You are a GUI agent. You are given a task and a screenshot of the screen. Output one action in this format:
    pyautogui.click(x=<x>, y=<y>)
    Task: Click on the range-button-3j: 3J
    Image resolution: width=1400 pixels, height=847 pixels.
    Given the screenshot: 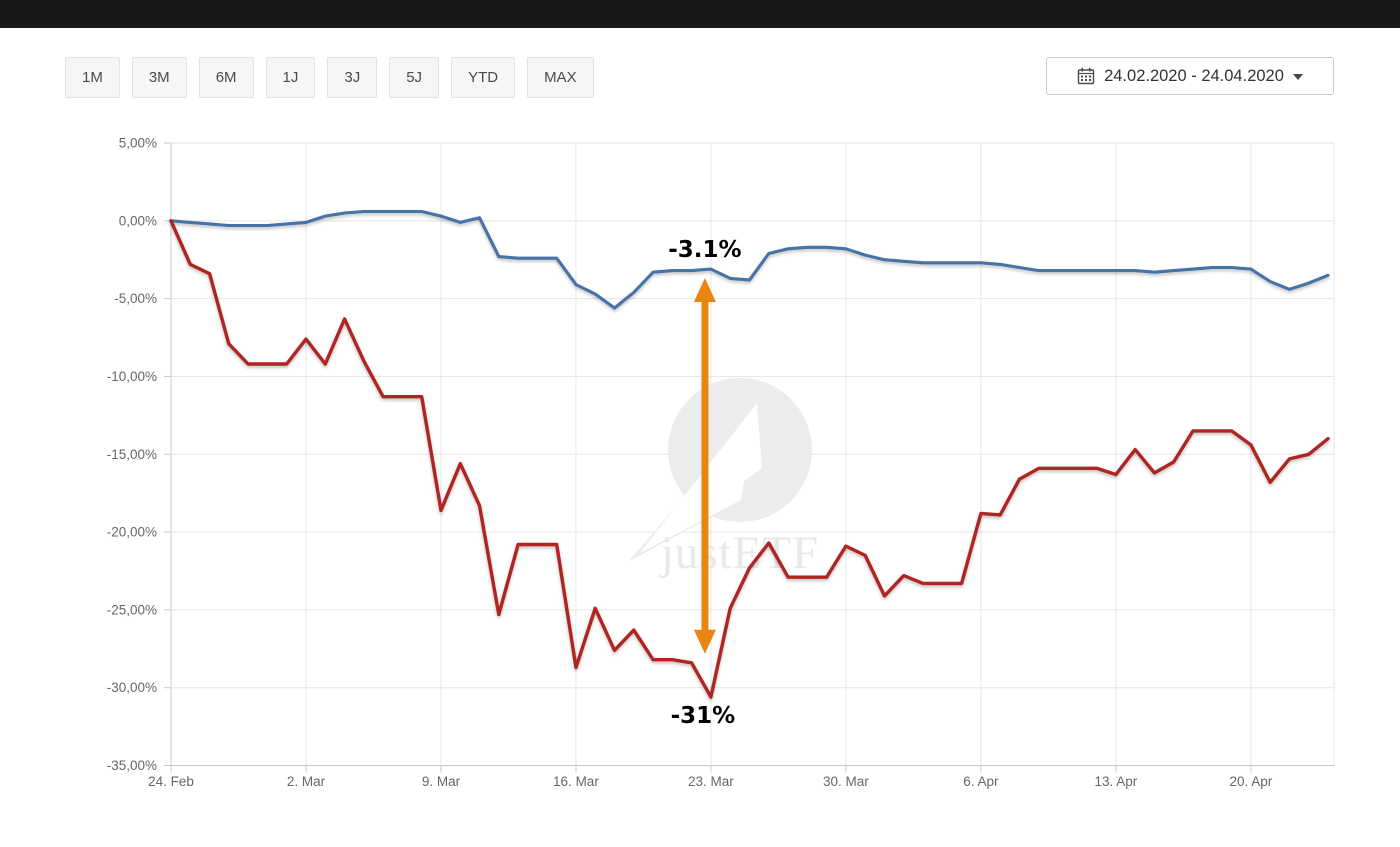 What is the action you would take?
    pyautogui.click(x=352, y=77)
    